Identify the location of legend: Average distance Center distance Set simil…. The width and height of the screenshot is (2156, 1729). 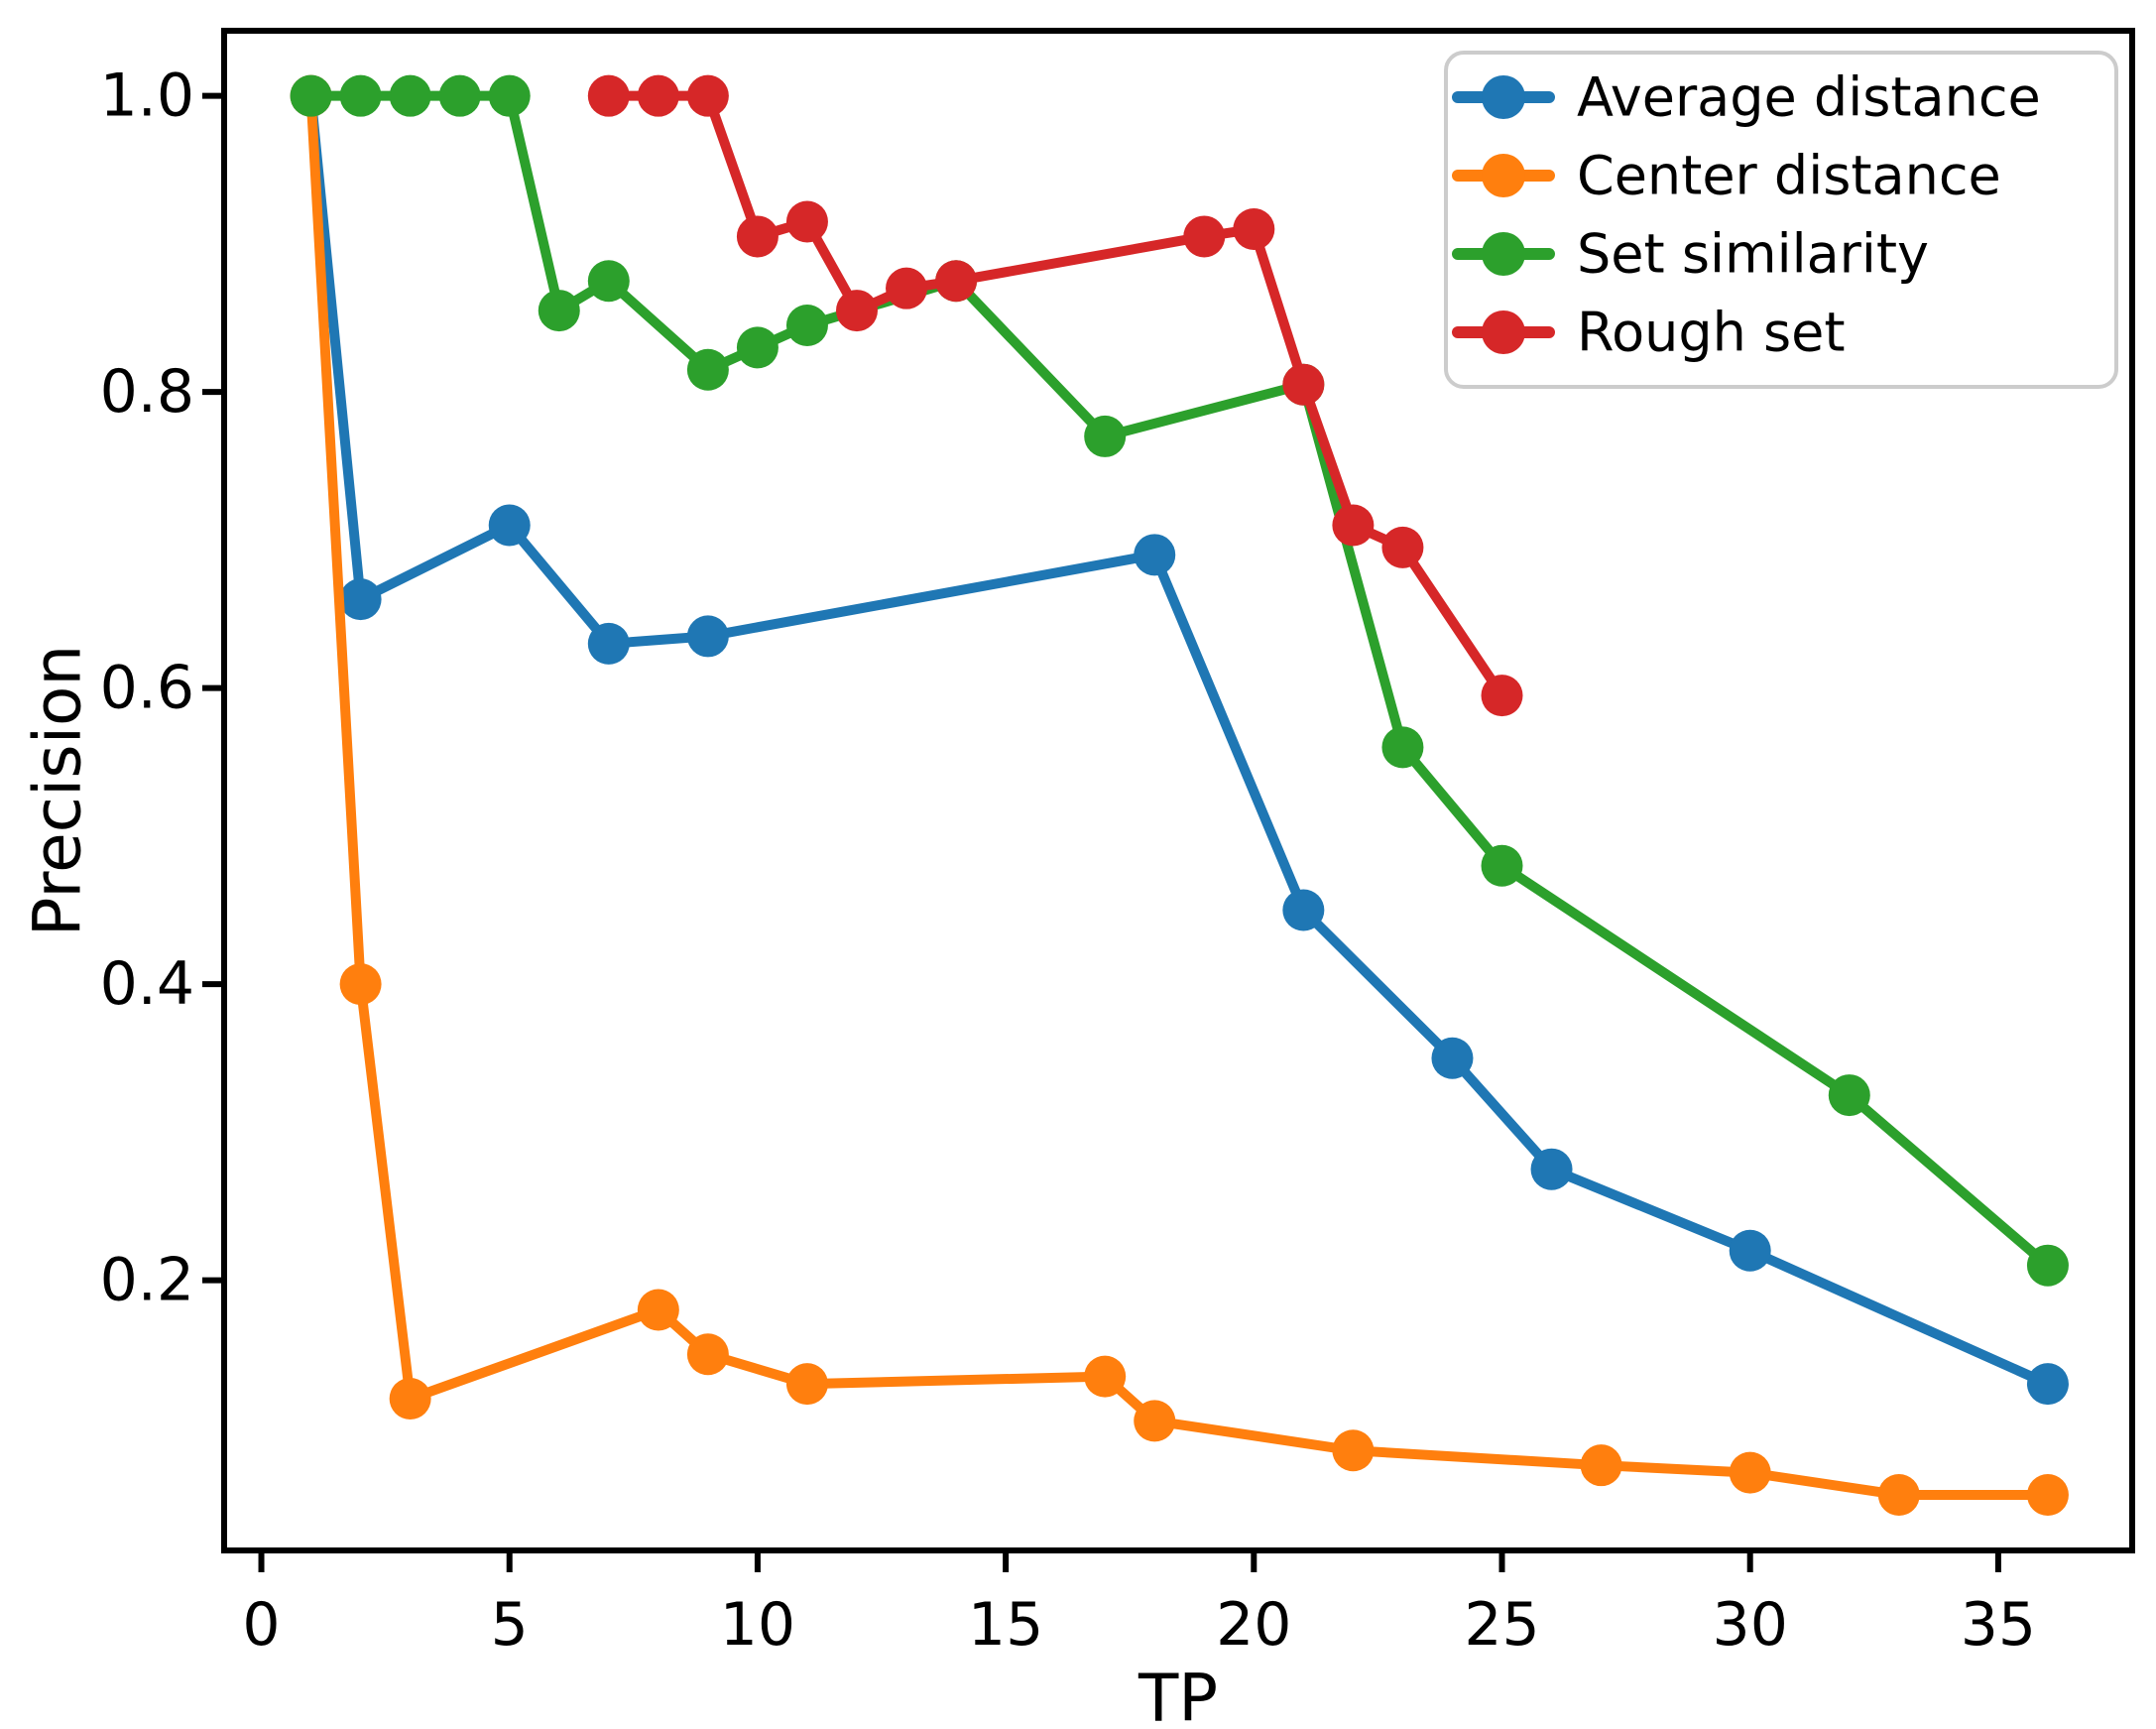
(1781, 220).